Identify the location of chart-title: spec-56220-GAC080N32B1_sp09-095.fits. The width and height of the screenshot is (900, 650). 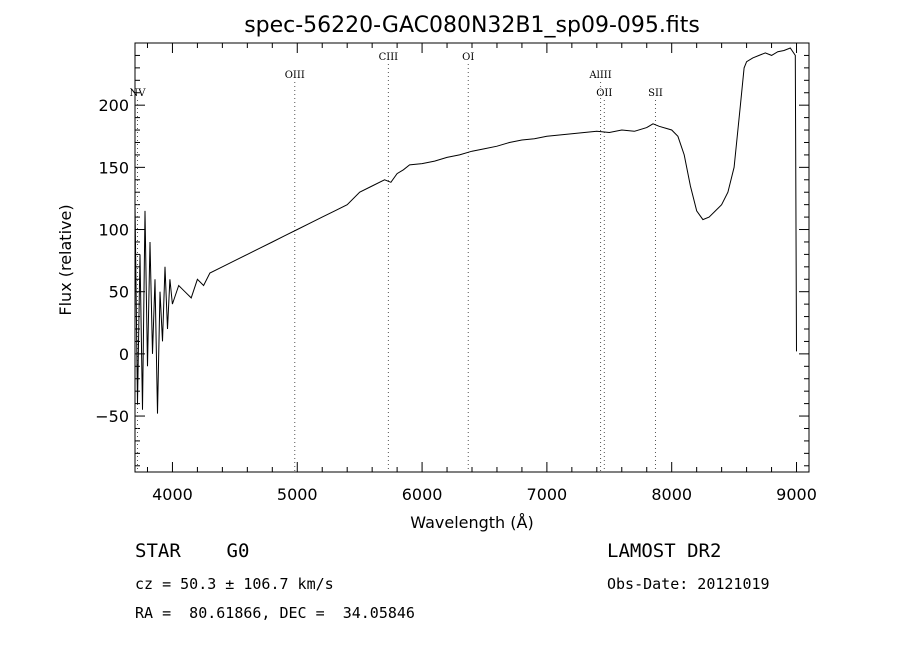
(472, 25).